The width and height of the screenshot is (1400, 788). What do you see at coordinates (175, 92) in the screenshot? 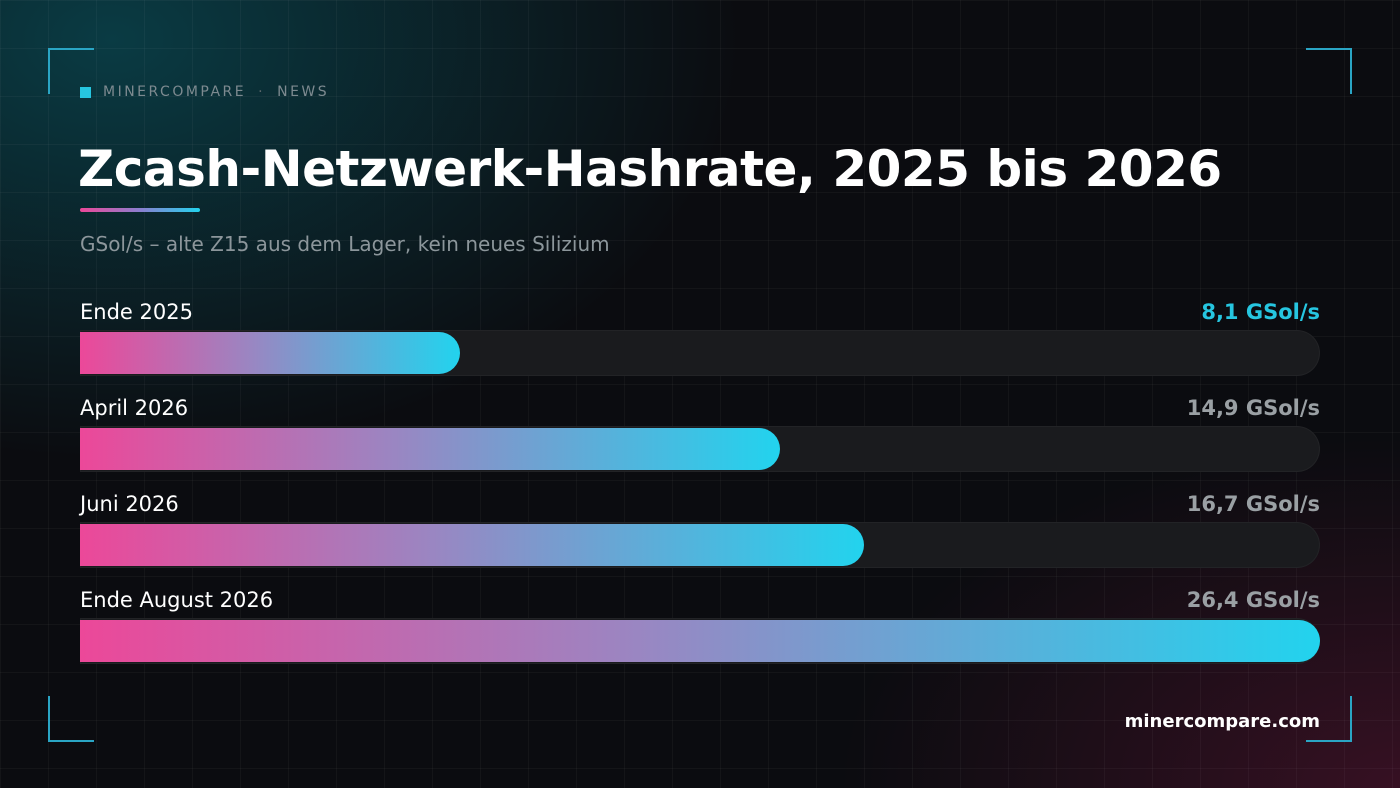
I see `brand-name: MINERCOMPARE` at bounding box center [175, 92].